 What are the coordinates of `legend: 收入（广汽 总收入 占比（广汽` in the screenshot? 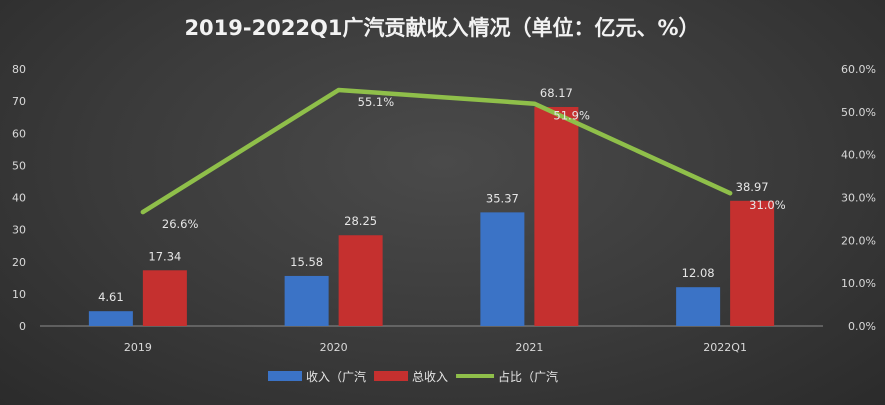 It's located at (413, 376).